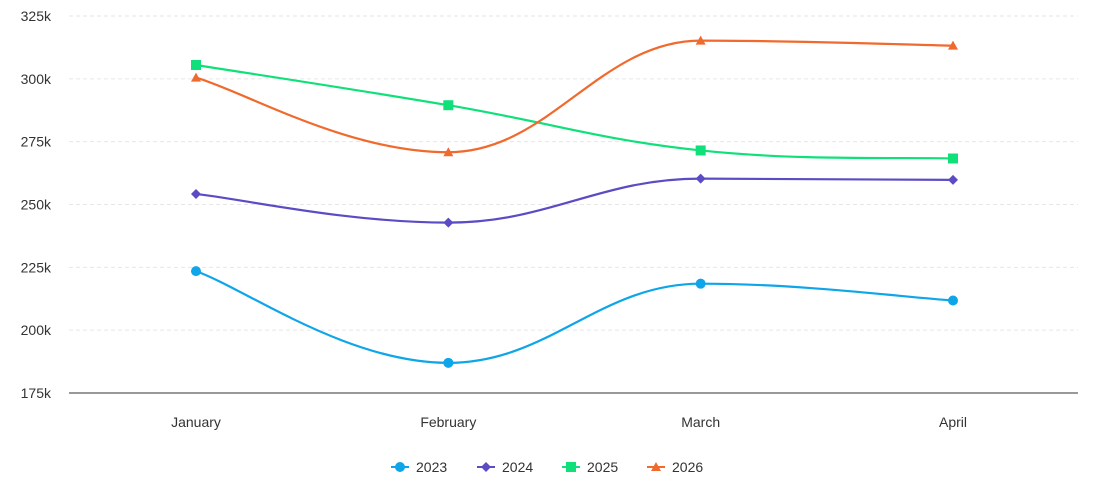 Image resolution: width=1119 pixels, height=492 pixels. Describe the element at coordinates (700, 422) in the screenshot. I see `x-tick-label: March` at that location.